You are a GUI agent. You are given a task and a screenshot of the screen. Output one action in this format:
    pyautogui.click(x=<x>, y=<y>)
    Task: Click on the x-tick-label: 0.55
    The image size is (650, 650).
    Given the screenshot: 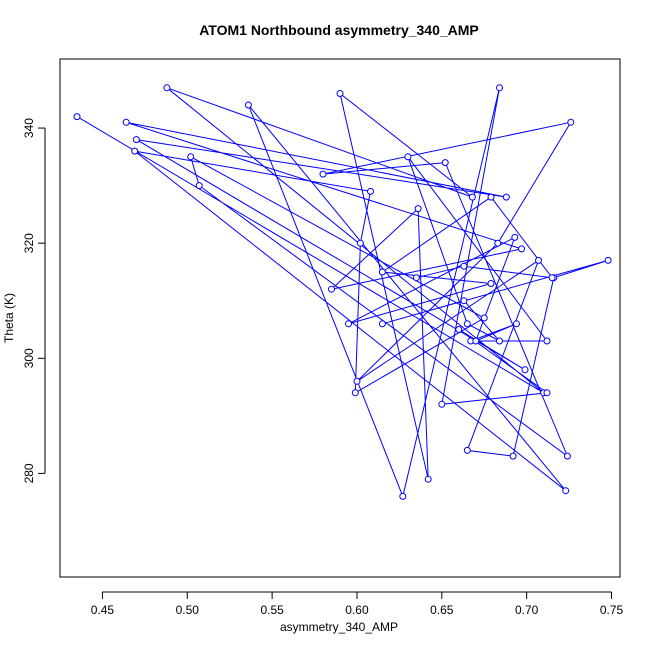 What is the action you would take?
    pyautogui.click(x=272, y=610)
    